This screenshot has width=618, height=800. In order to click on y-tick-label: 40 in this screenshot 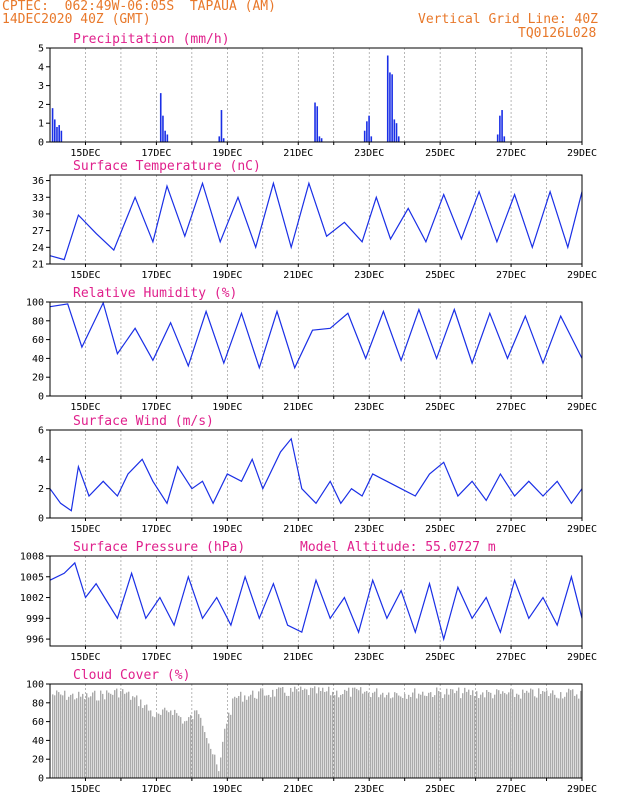, I will do `click(38, 359)`.